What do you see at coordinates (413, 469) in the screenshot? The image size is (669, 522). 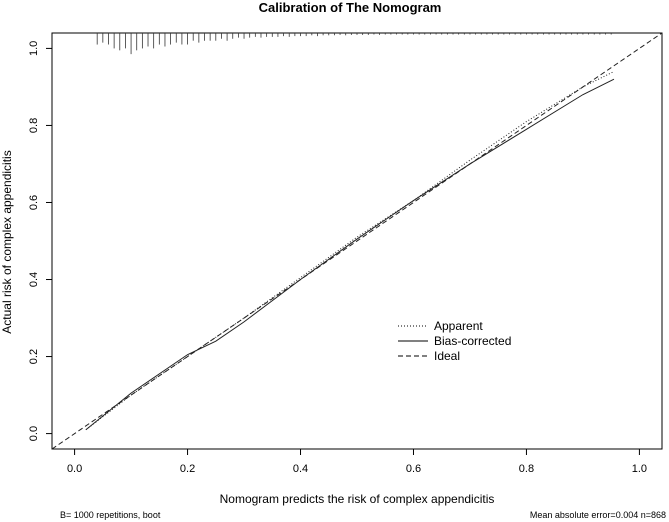 I see `x-tick-label: 0.6` at bounding box center [413, 469].